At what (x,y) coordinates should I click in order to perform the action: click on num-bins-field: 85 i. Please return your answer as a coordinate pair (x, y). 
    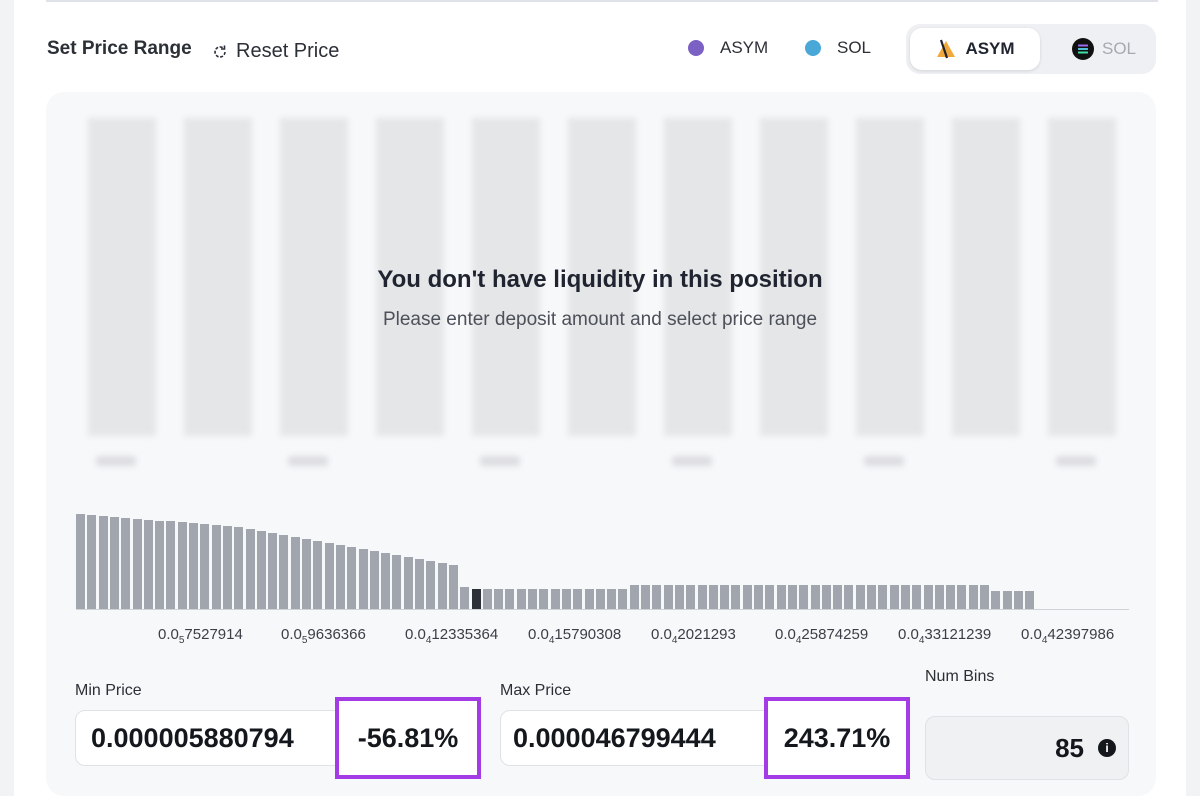
    Looking at the image, I should click on (1027, 748).